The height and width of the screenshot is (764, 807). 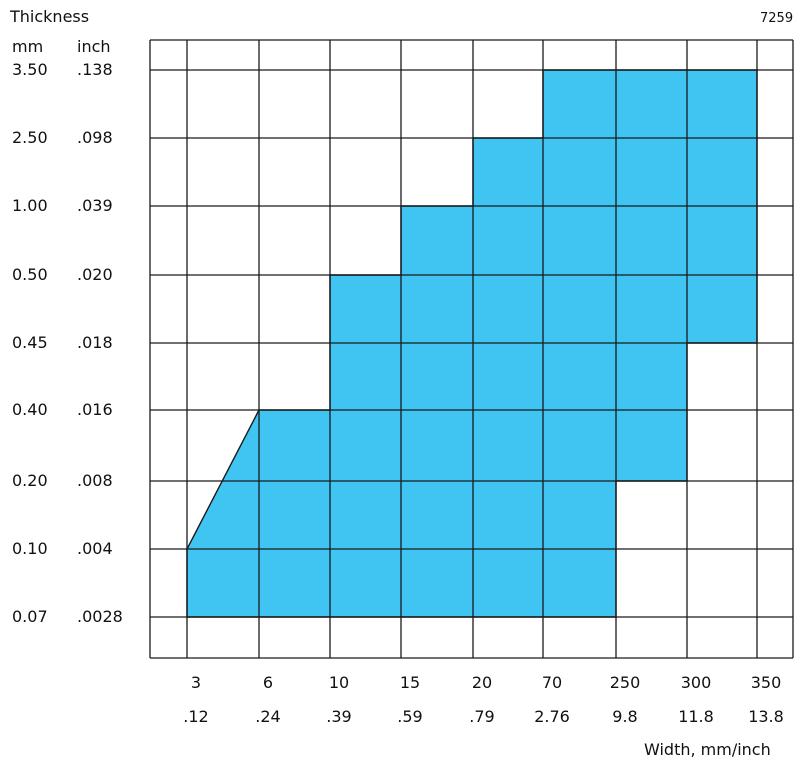 What do you see at coordinates (552, 682) in the screenshot?
I see `x-tick-label-mm: 70` at bounding box center [552, 682].